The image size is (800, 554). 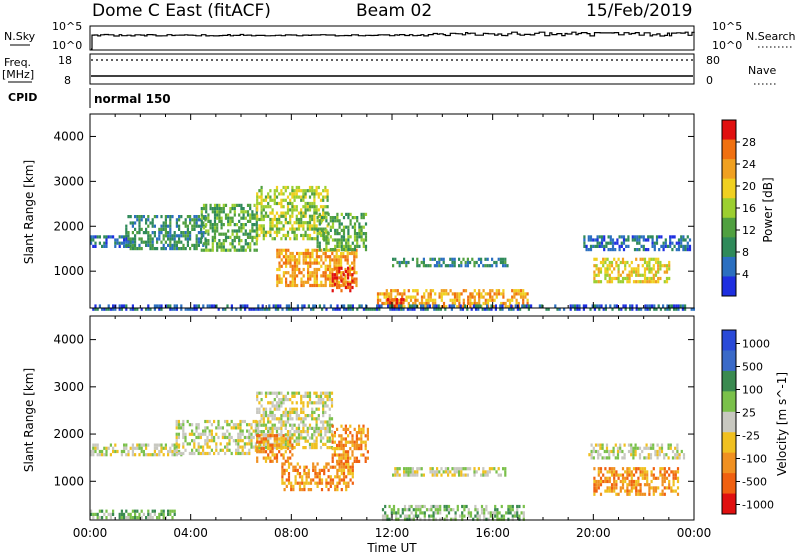 What do you see at coordinates (20, 36) in the screenshot?
I see `nsky-label: N.Sky` at bounding box center [20, 36].